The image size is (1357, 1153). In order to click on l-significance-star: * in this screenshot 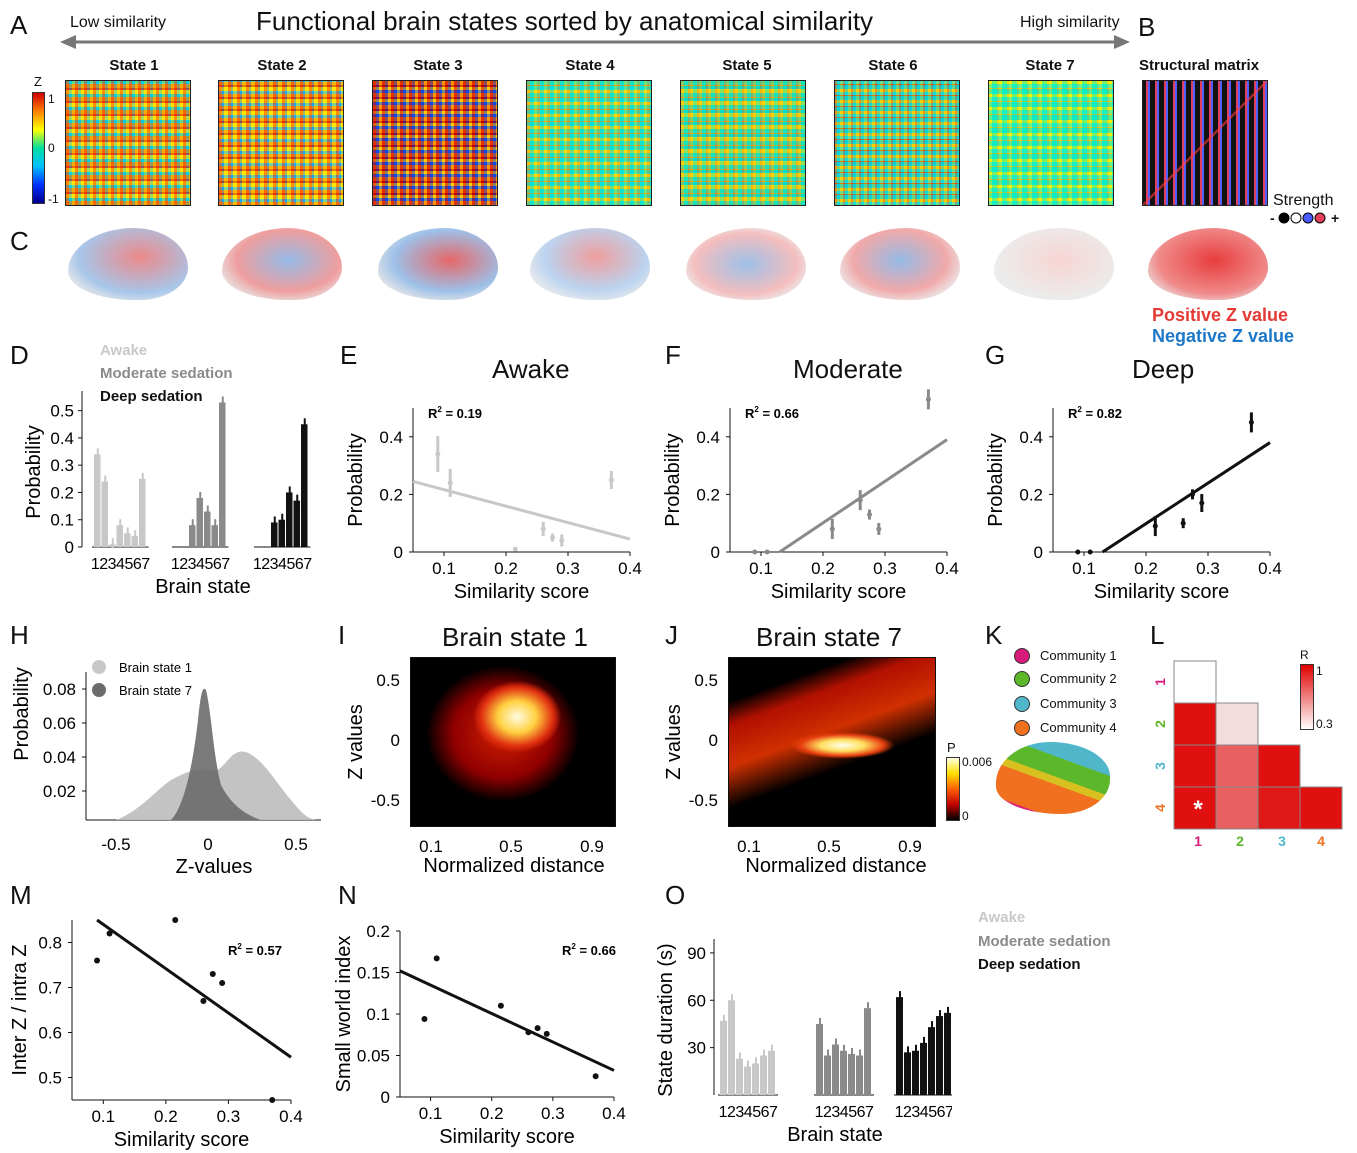, I will do `click(1198, 809)`.